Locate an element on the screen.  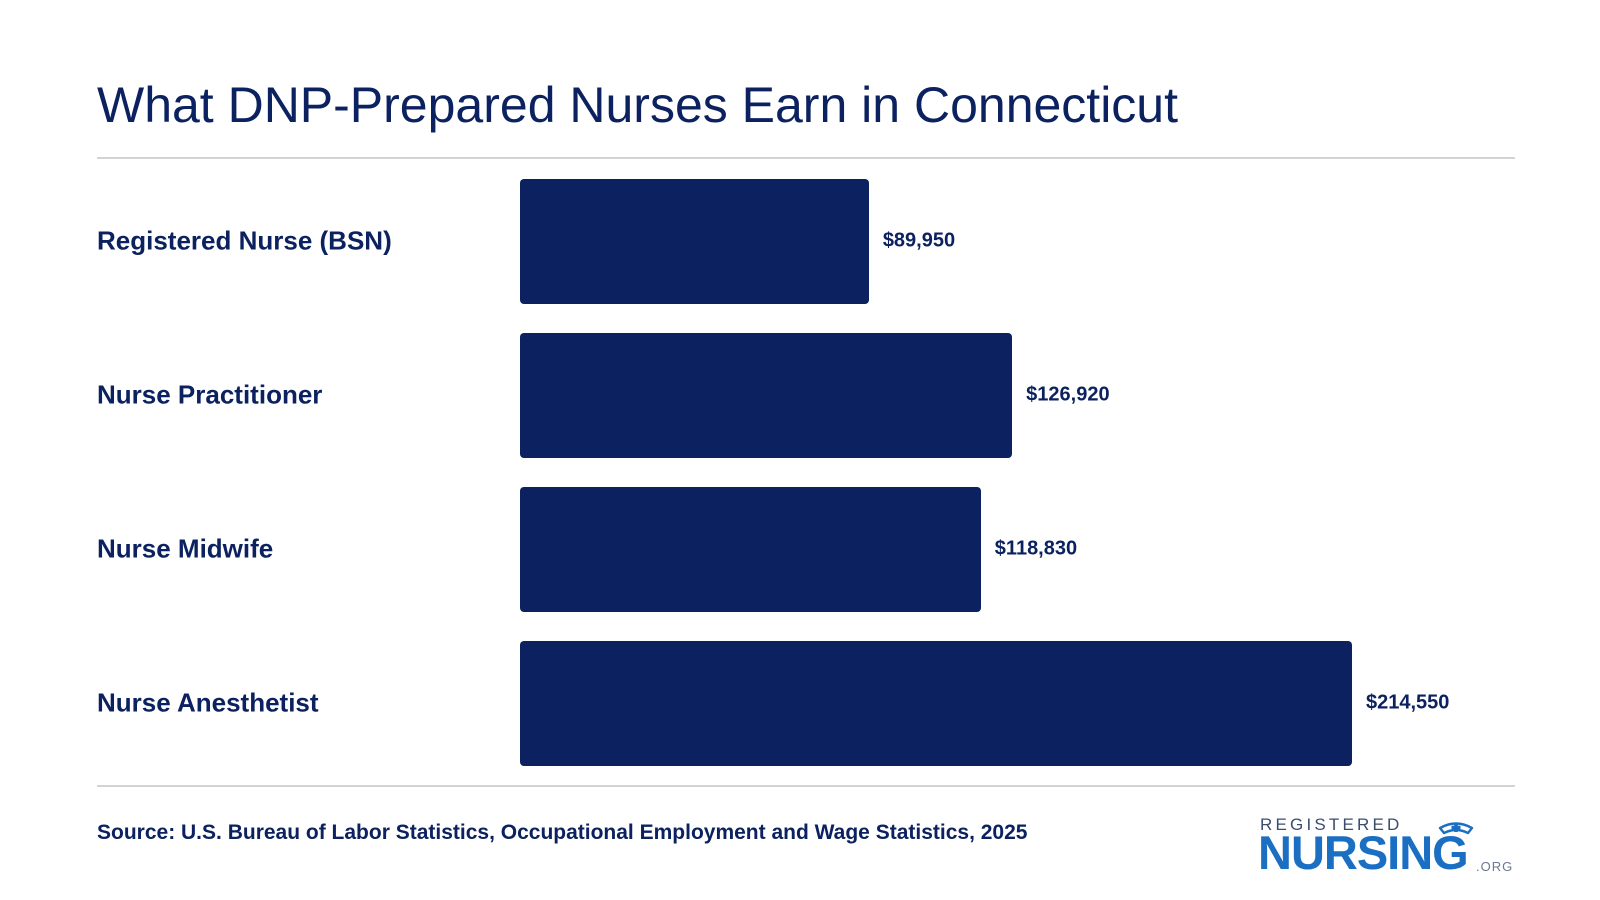
value-label: $126,920 is located at coordinates (1068, 394).